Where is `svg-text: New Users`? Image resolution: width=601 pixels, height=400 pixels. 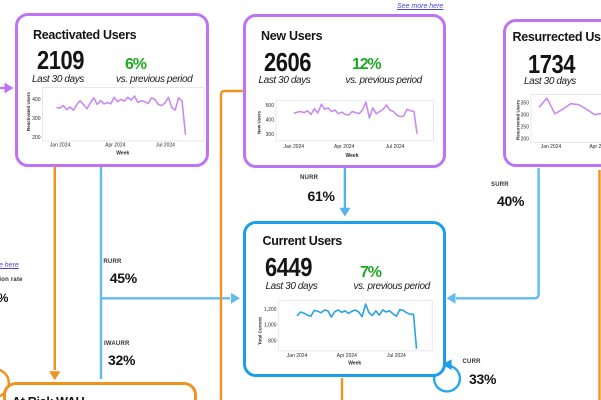 svg-text: New Users is located at coordinates (259, 122).